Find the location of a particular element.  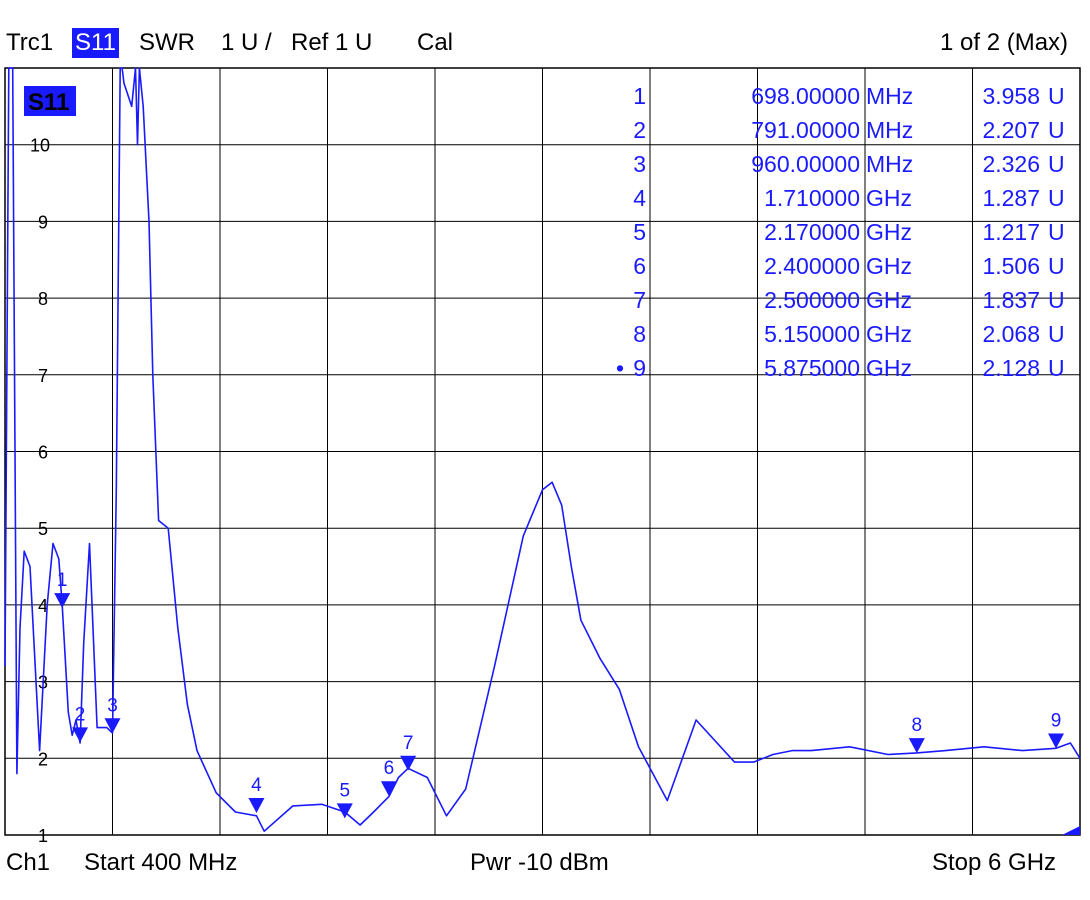

marker-8-label: 8 is located at coordinates (917, 725).